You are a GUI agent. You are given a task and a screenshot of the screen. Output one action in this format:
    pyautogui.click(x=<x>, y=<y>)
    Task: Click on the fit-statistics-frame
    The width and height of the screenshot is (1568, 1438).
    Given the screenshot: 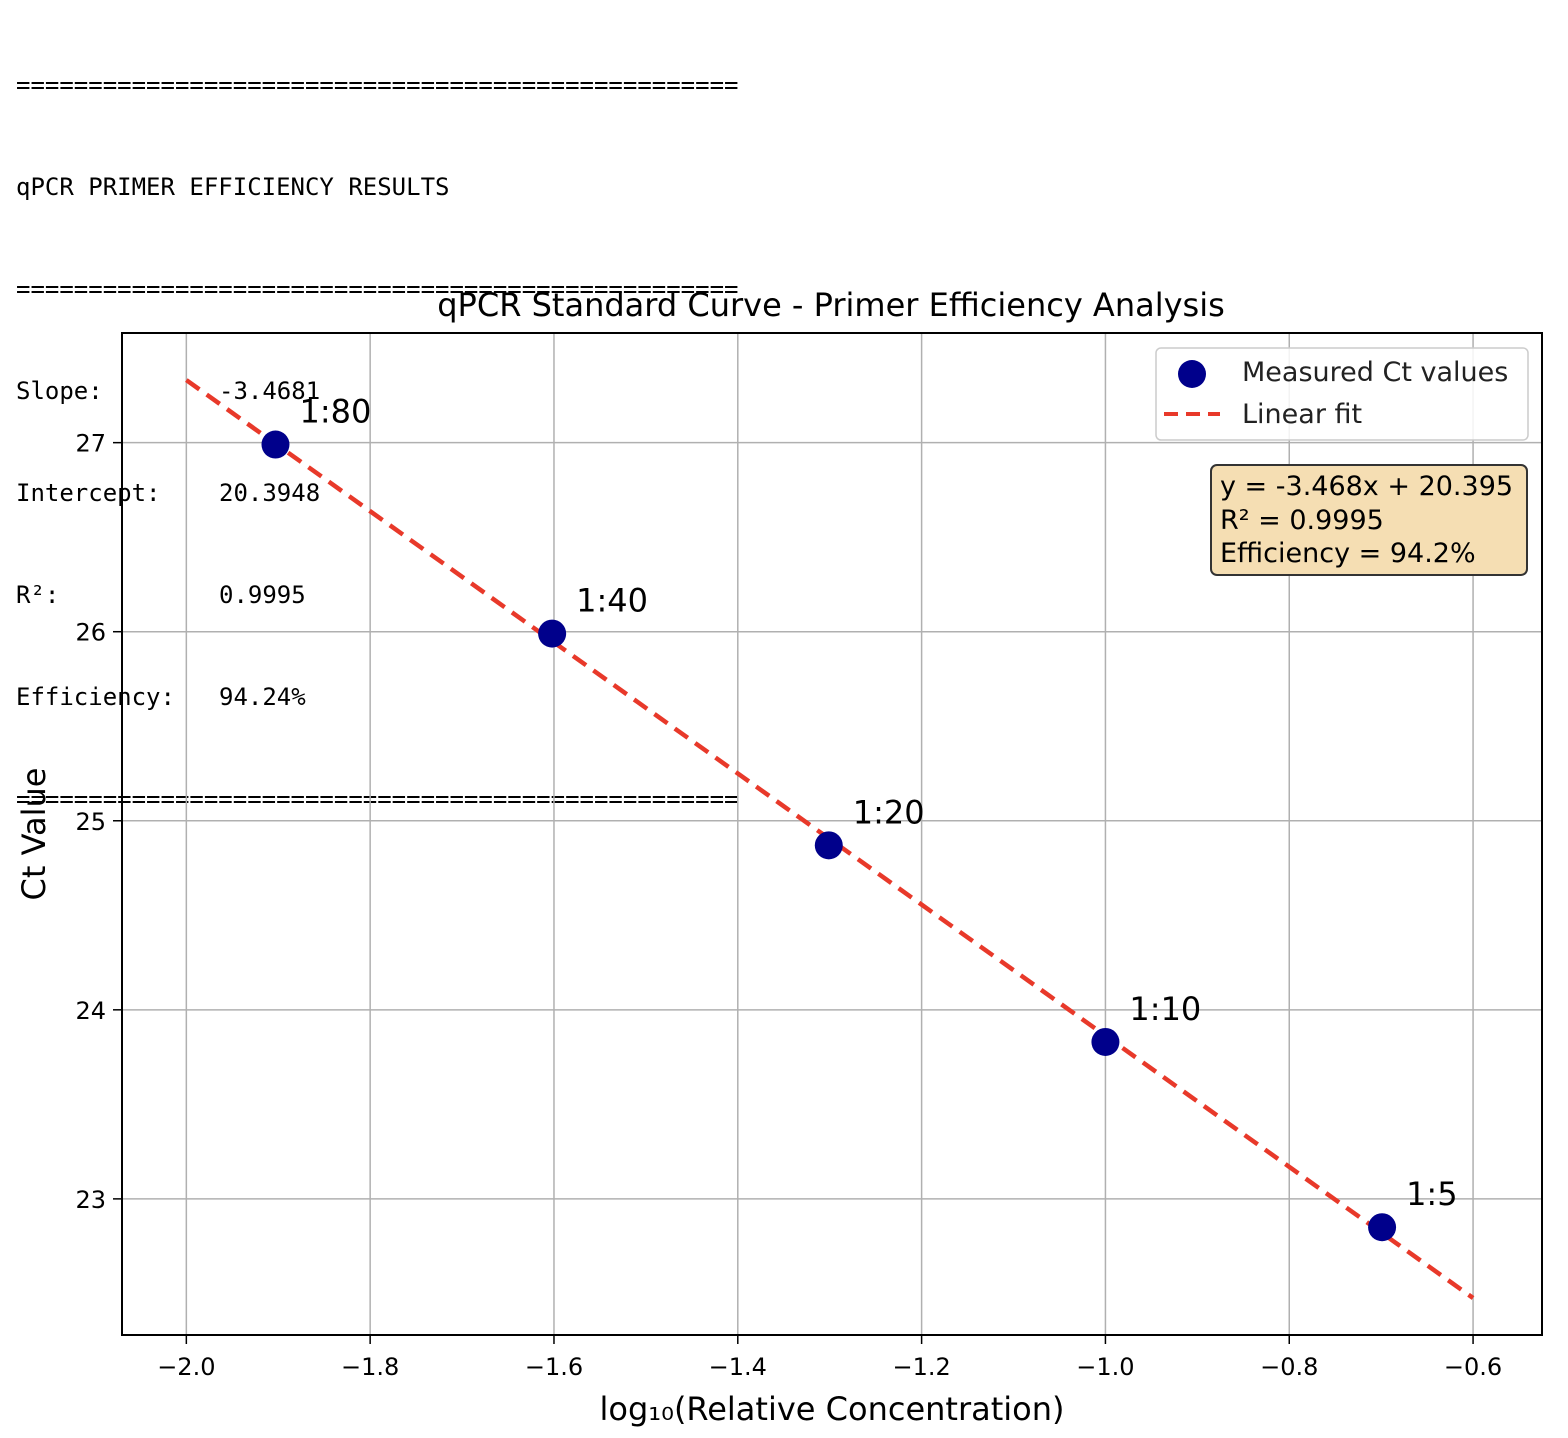 What is the action you would take?
    pyautogui.click(x=1369, y=520)
    